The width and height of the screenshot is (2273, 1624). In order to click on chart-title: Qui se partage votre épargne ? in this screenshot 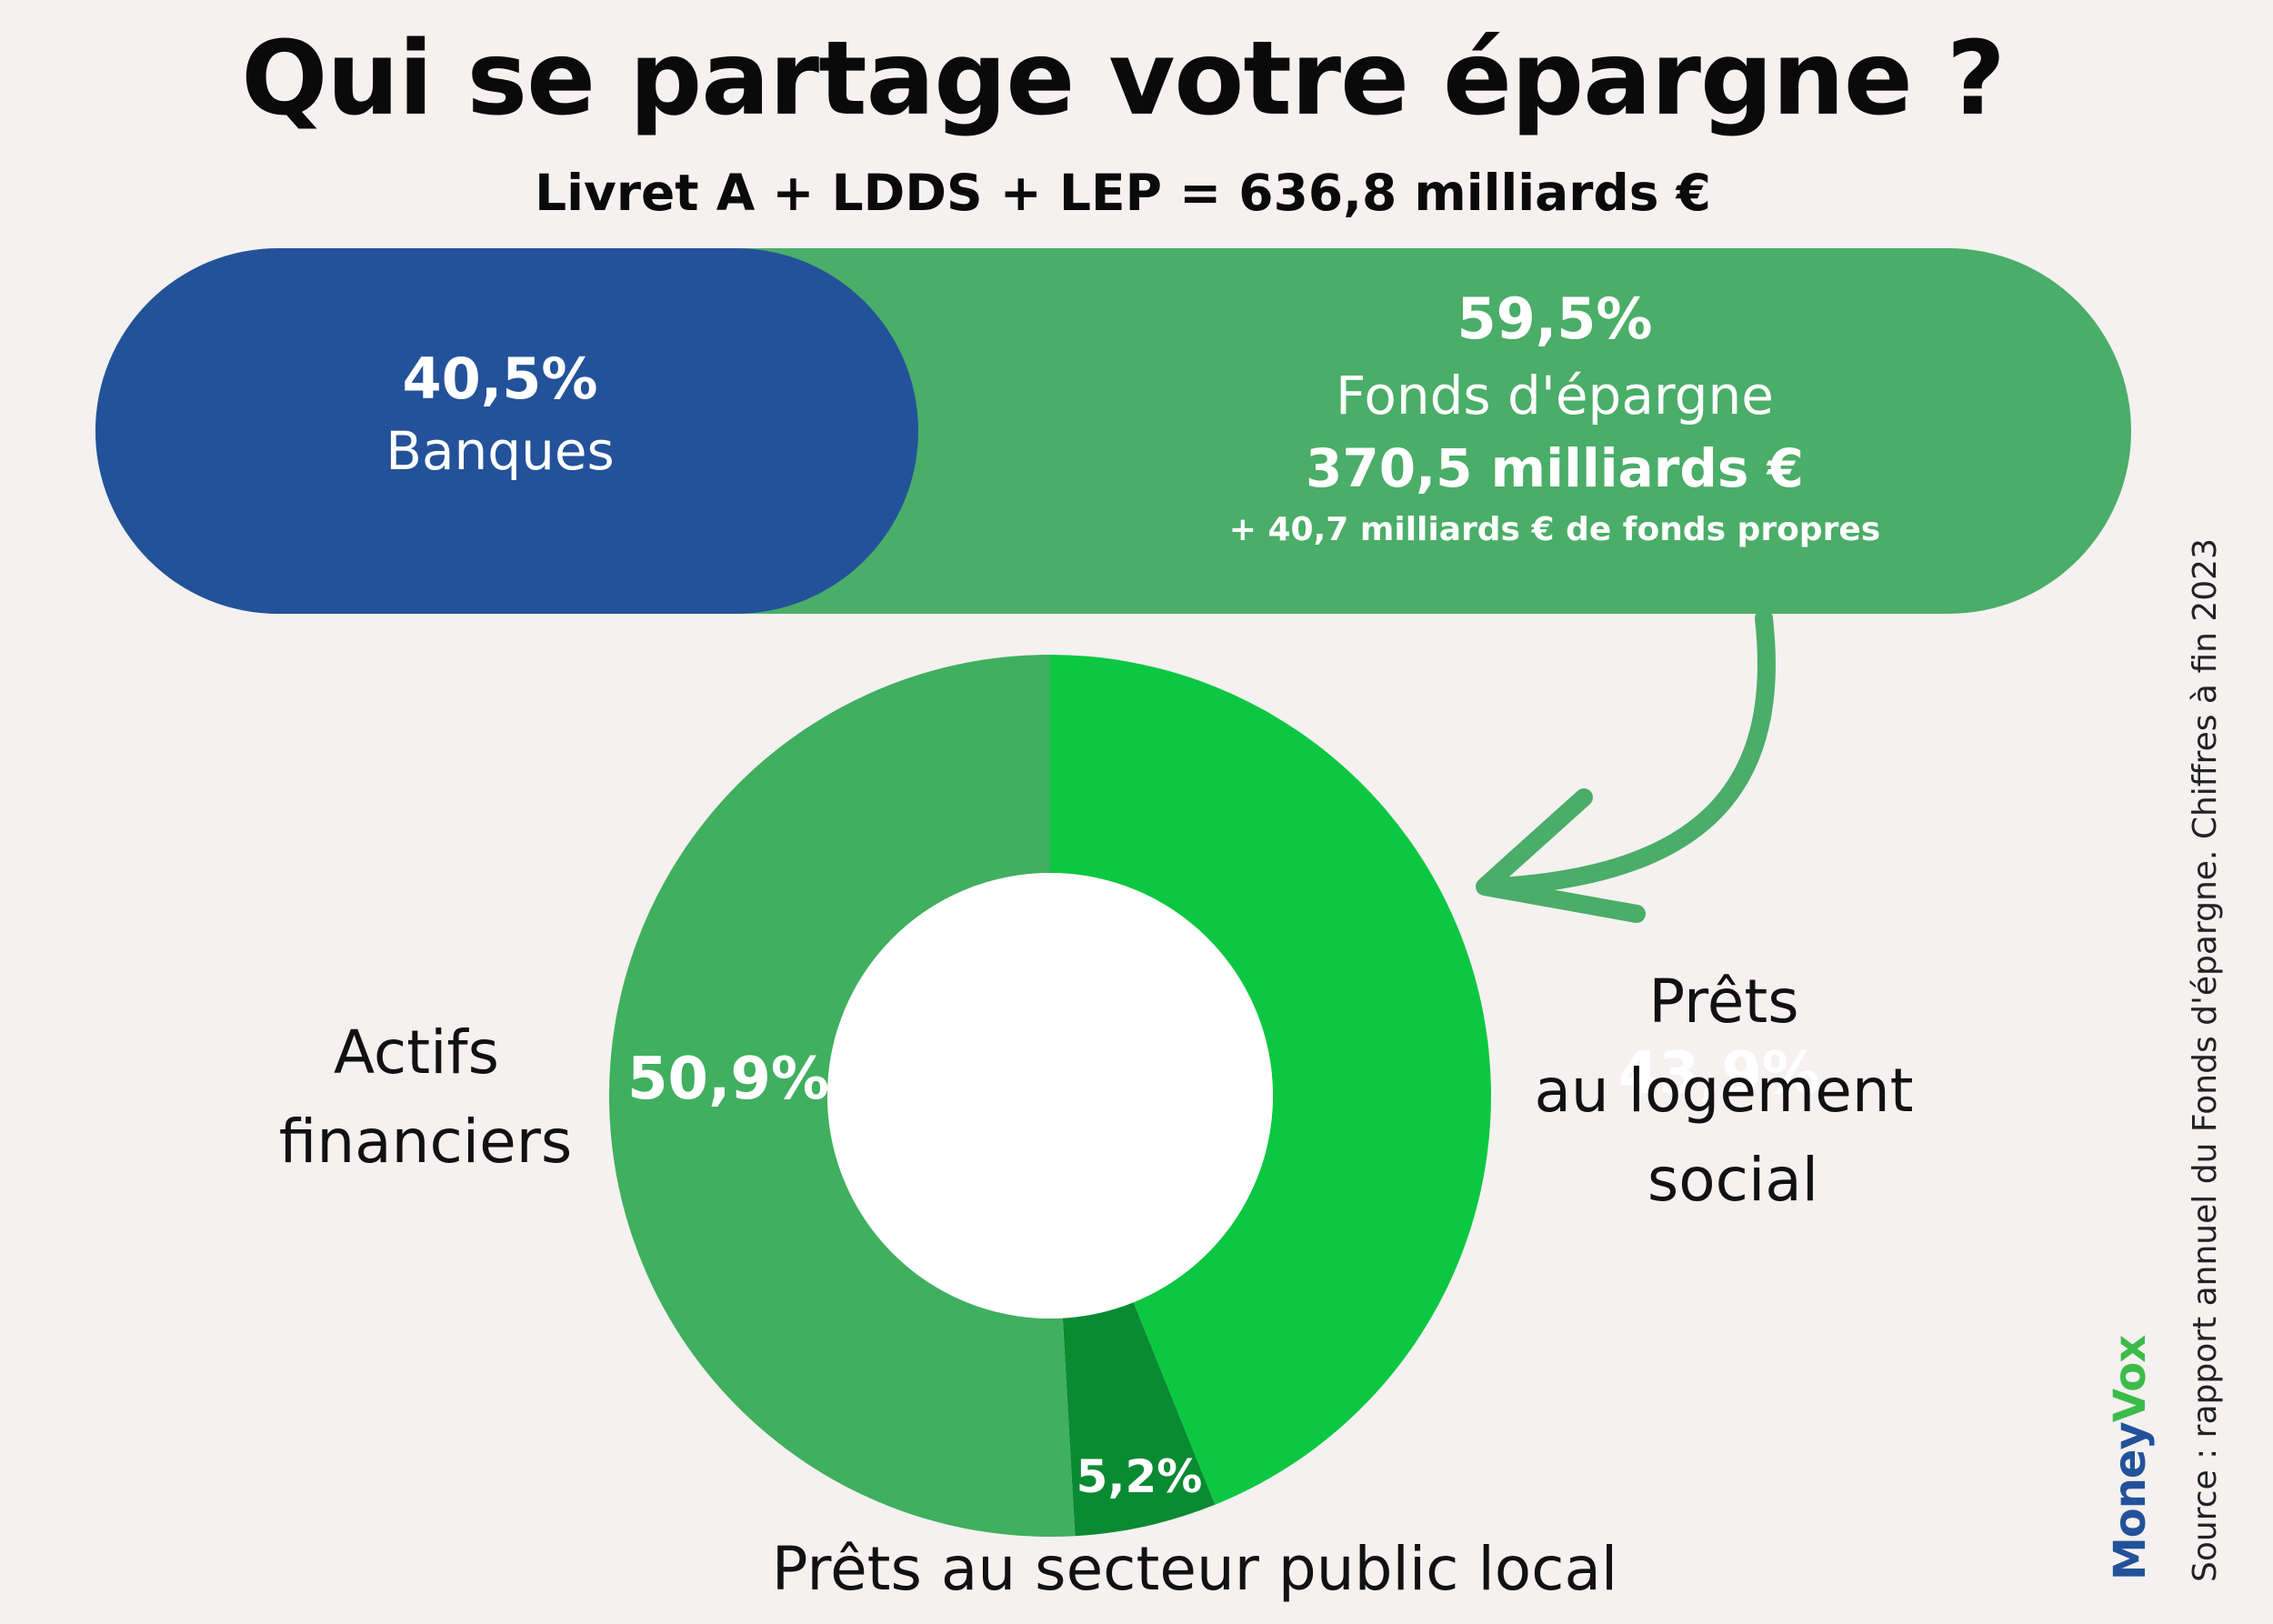, I will do `click(1123, 79)`.